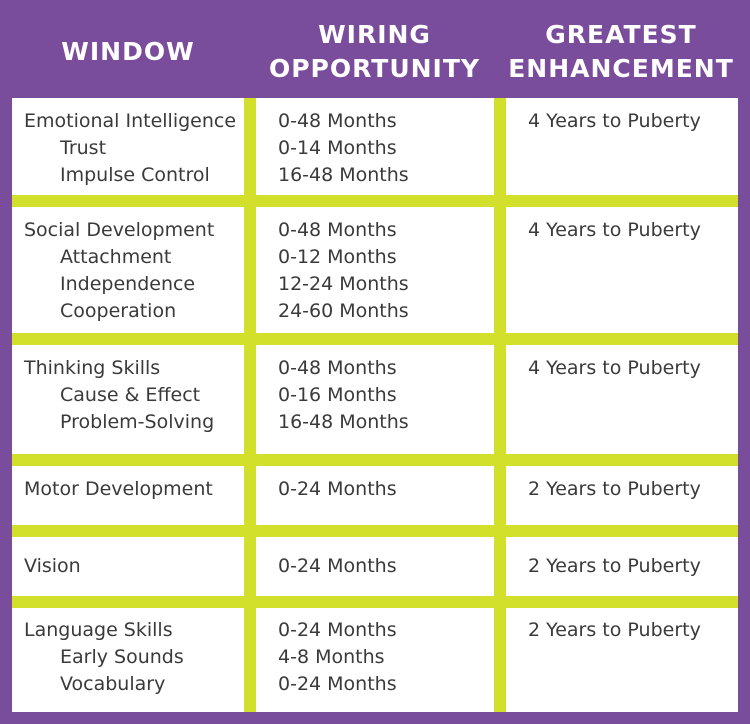 This screenshot has width=750, height=724. I want to click on window-subitem: Impulse Control, so click(135, 175).